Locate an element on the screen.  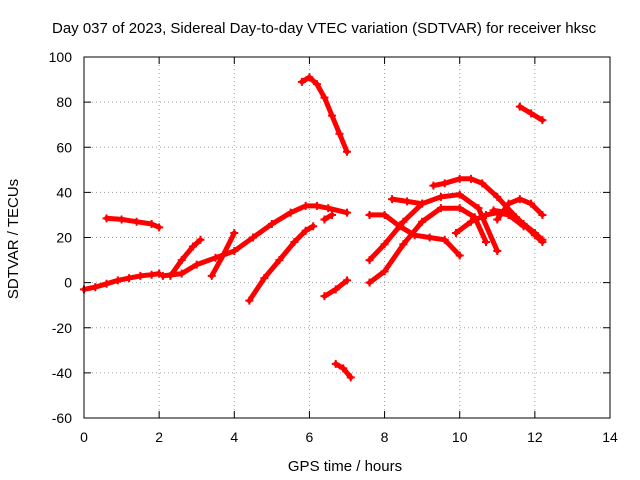
x-tick-label: 12 is located at coordinates (535, 437).